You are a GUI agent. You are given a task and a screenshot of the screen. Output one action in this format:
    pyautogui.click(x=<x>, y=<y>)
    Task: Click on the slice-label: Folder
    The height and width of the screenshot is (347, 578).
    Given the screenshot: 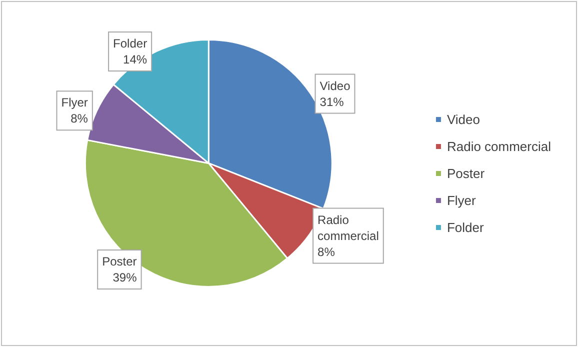 What is the action you would take?
    pyautogui.click(x=130, y=43)
    